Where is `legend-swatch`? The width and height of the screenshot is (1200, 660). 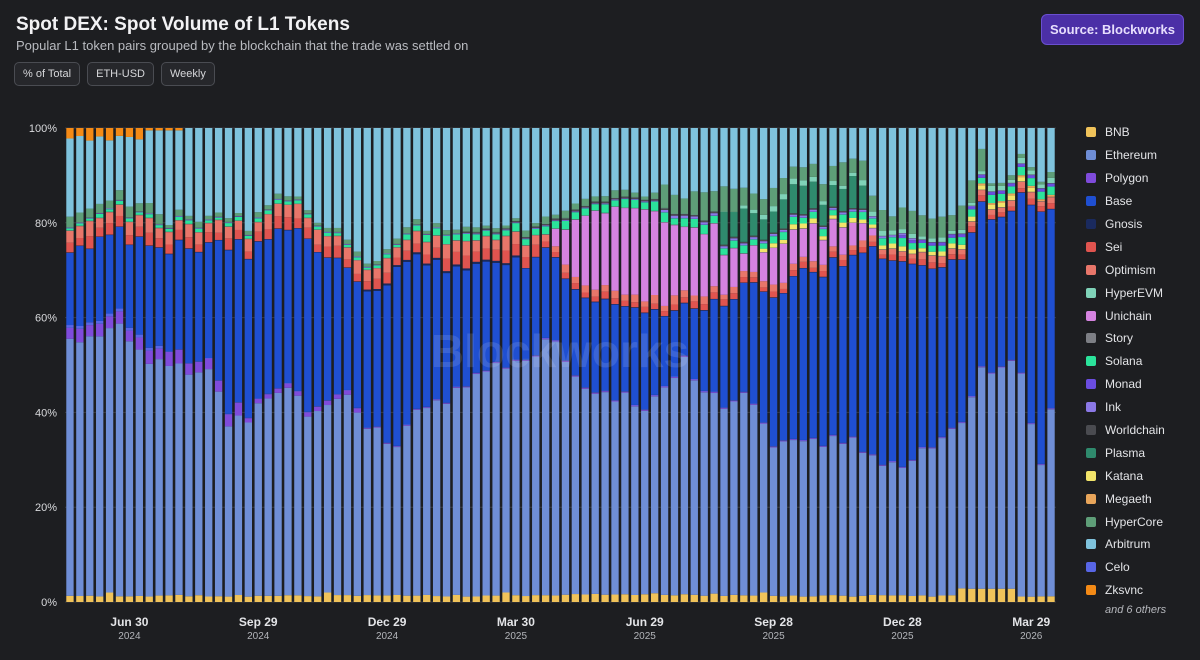
legend-swatch is located at coordinates (1091, 315).